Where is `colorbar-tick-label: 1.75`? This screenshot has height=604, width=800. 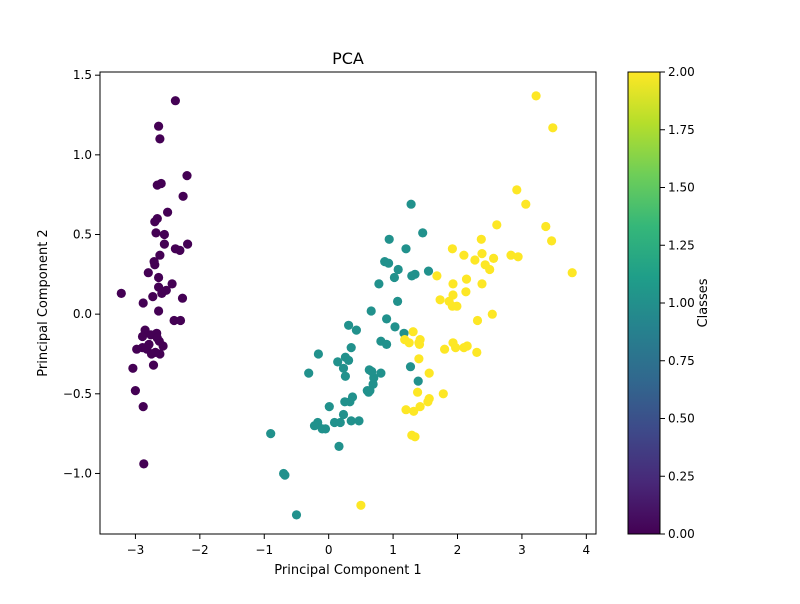
colorbar-tick-label: 1.75 is located at coordinates (681, 130).